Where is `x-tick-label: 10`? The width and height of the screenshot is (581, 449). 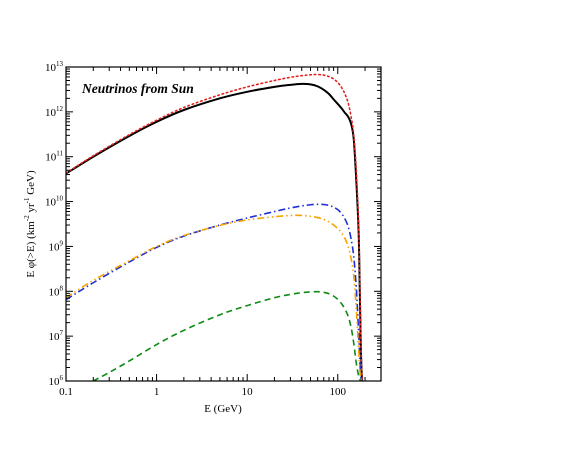 x-tick-label: 10 is located at coordinates (248, 392).